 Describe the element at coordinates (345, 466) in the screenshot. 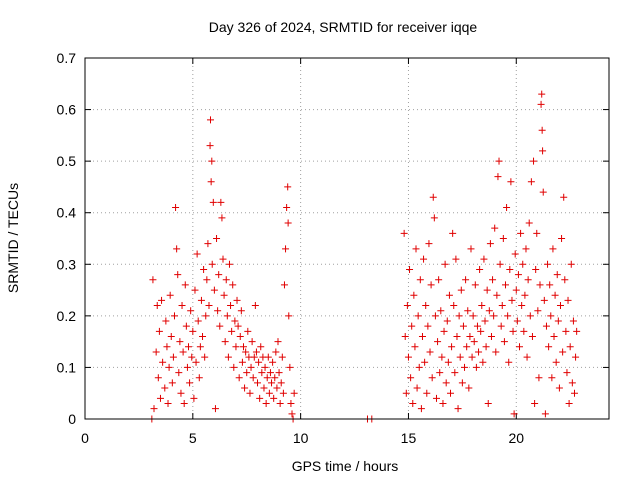

I see `x-axis-label: GPS time / hours` at that location.